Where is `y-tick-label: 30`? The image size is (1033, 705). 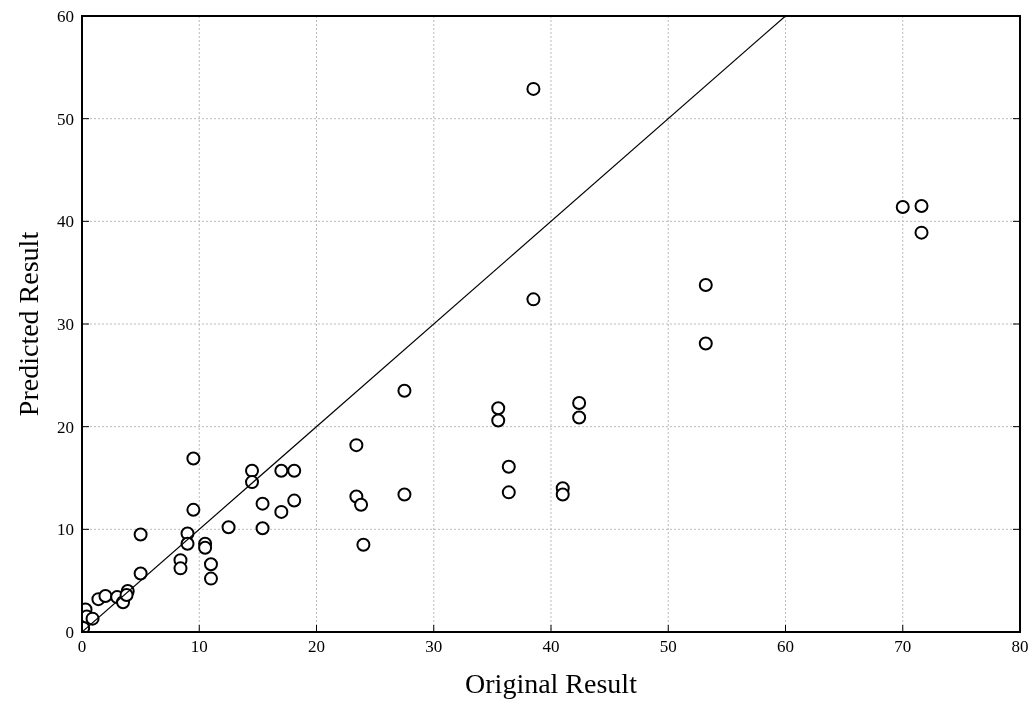 y-tick-label: 30 is located at coordinates (65, 324).